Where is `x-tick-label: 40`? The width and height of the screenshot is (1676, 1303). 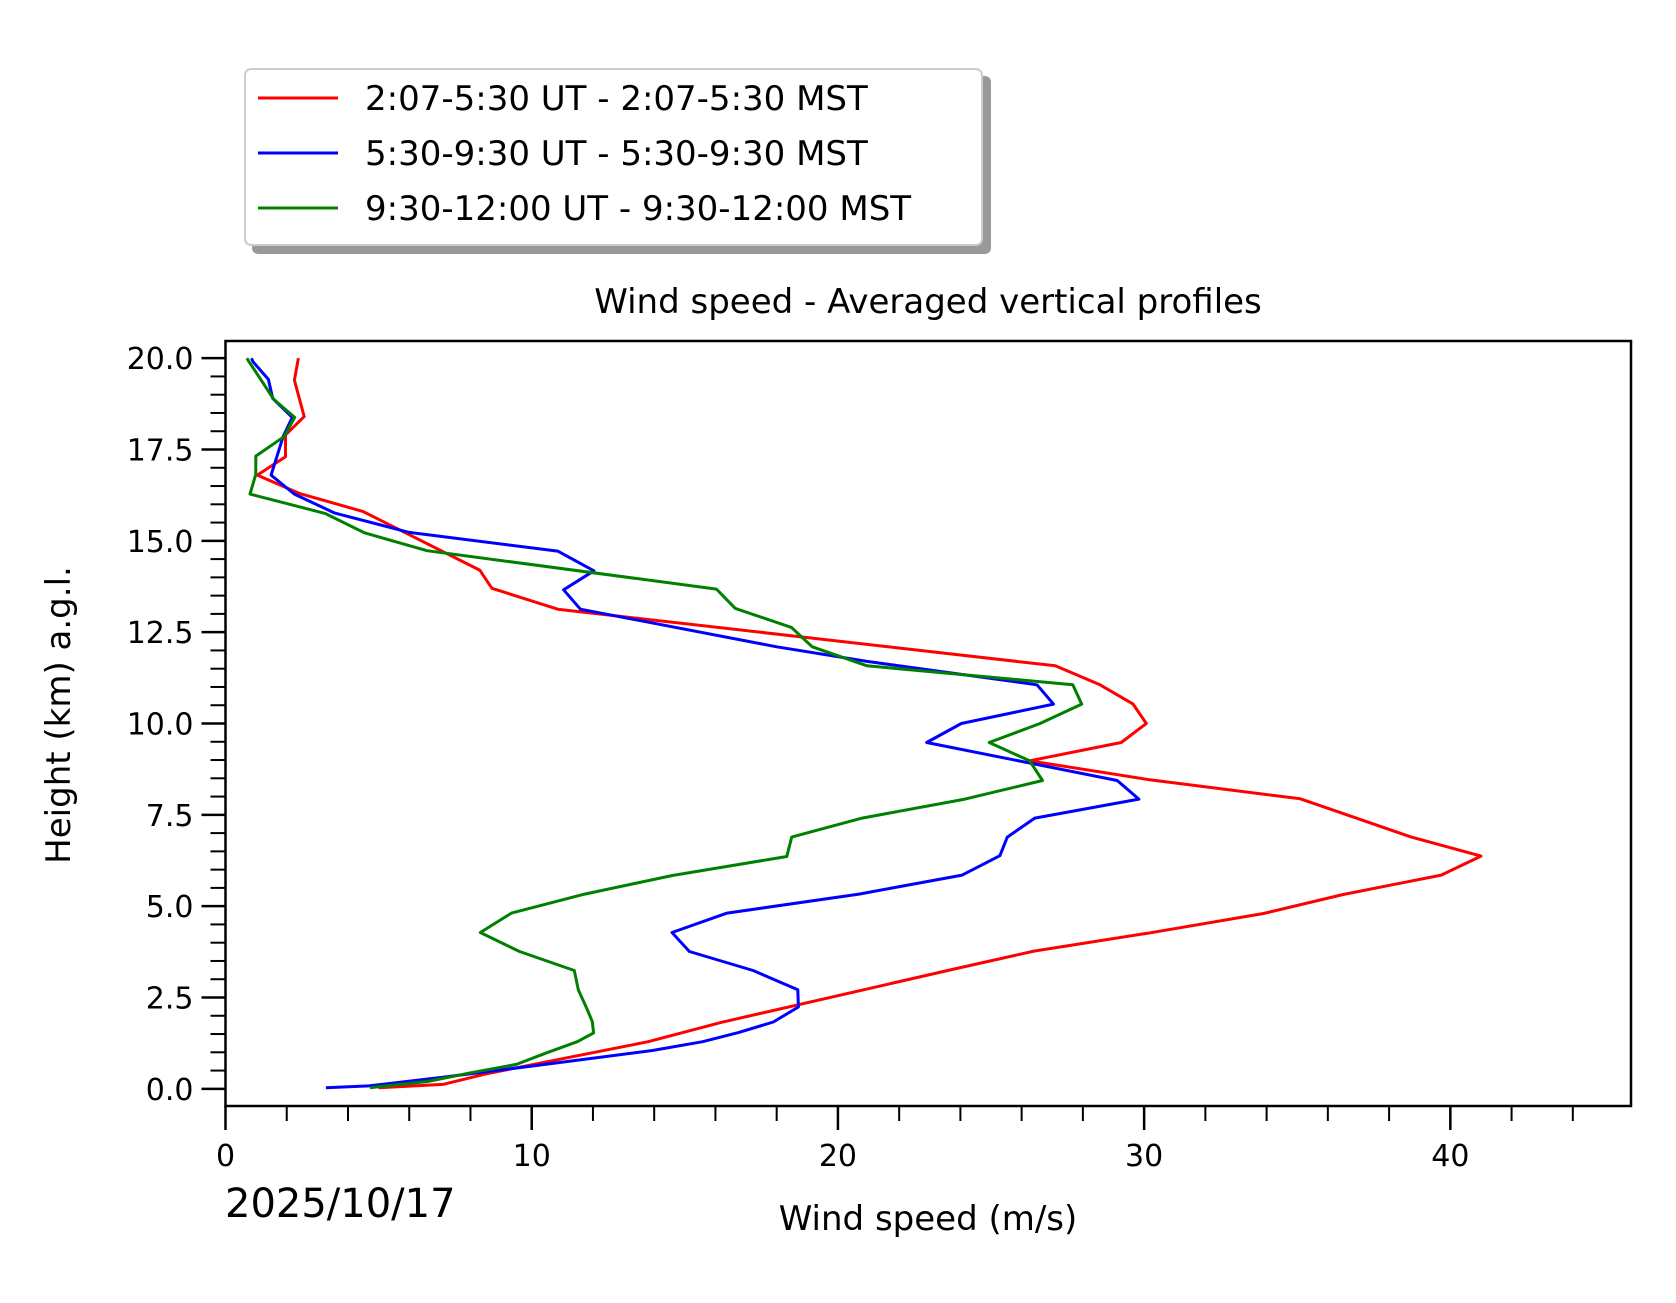 x-tick-label: 40 is located at coordinates (1450, 1156).